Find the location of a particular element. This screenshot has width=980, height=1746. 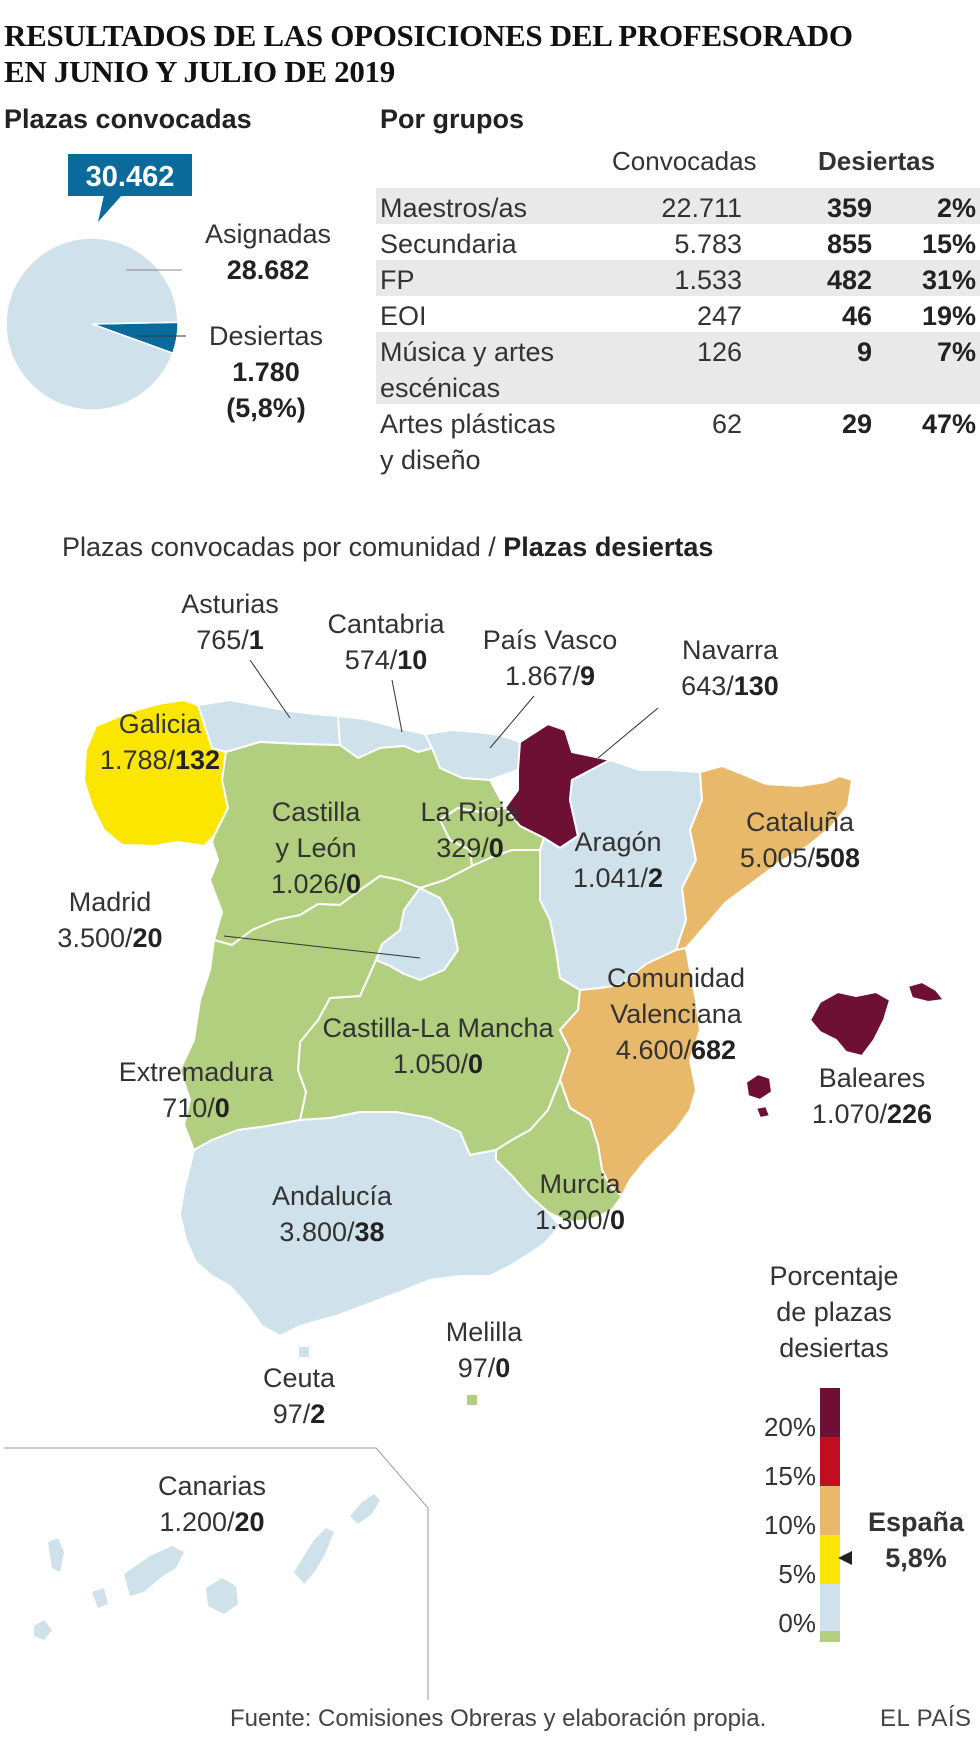

region-des: 10 is located at coordinates (412, 660).